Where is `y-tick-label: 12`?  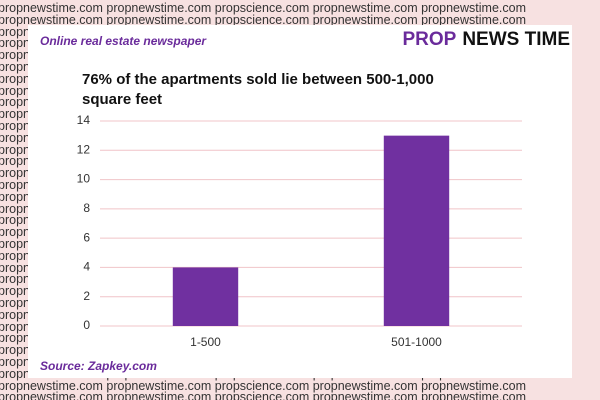 y-tick-label: 12 is located at coordinates (84, 149).